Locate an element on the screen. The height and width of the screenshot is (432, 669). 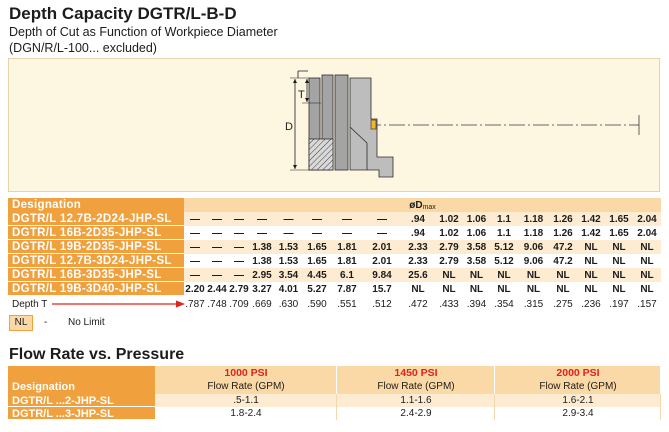
depth-t-value-cell: .472 is located at coordinates (418, 304).